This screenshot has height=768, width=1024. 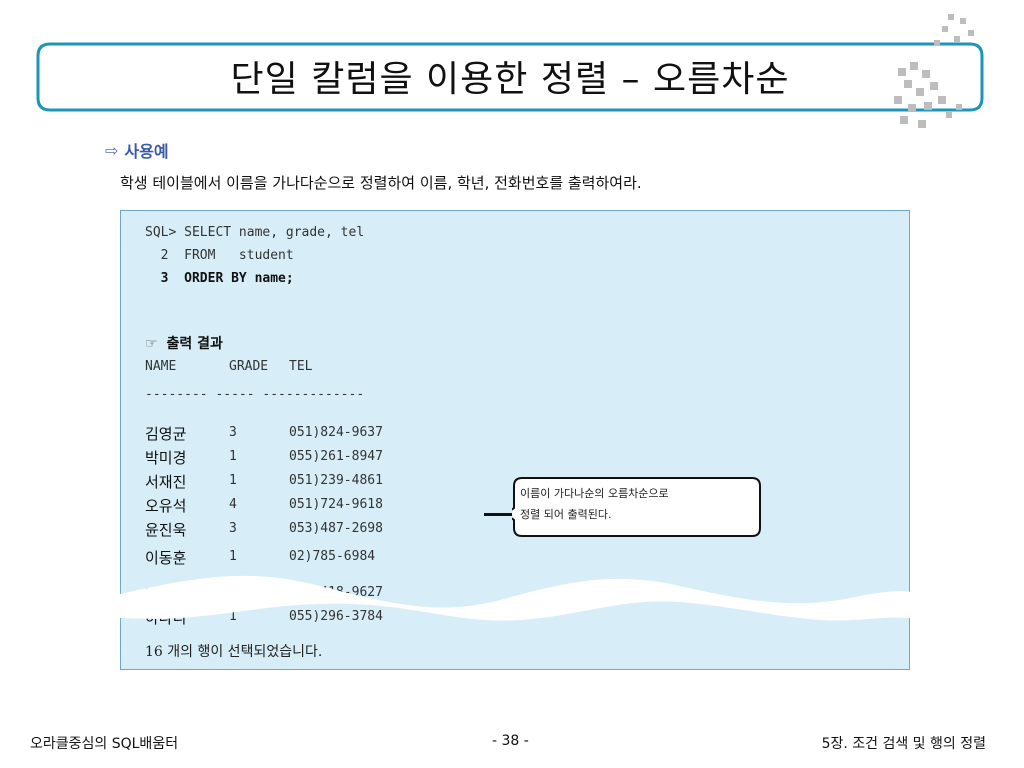 I want to click on section-label: 사용예, so click(x=146, y=151).